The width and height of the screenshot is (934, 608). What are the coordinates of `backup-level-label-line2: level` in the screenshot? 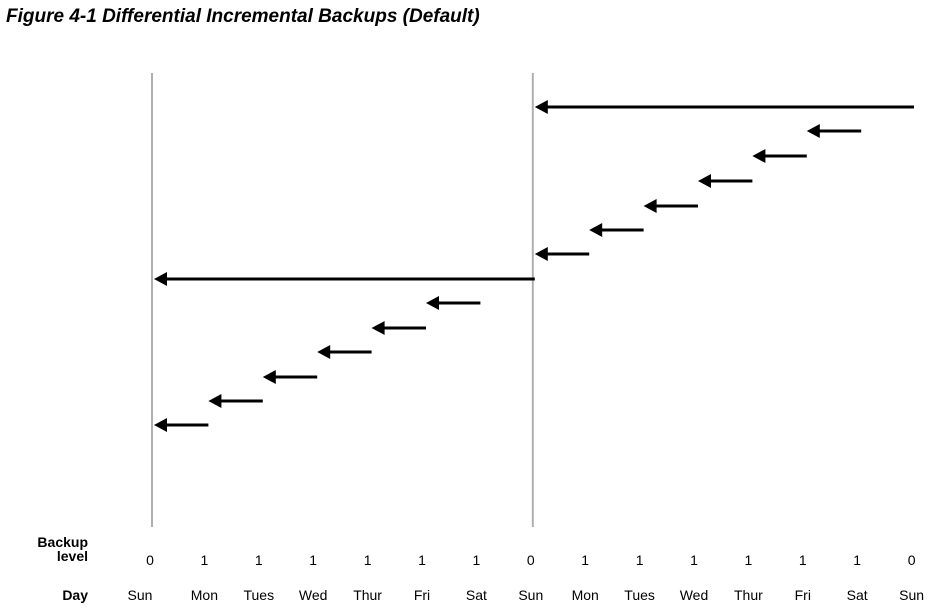 It's located at (72, 556).